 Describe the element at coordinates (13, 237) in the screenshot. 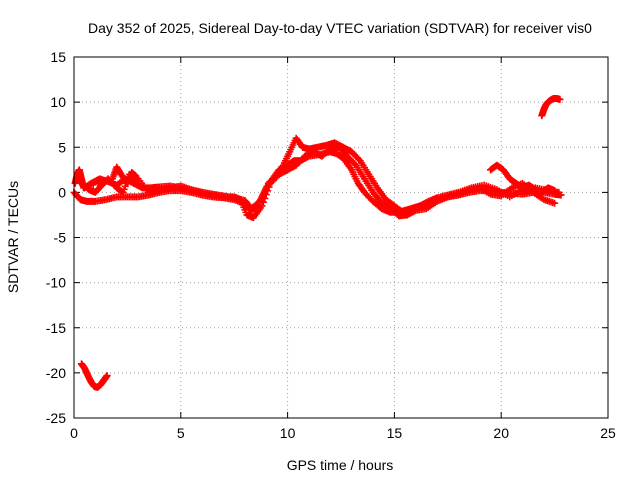

I see `y-axis-label: SDTVAR / TECUs` at that location.